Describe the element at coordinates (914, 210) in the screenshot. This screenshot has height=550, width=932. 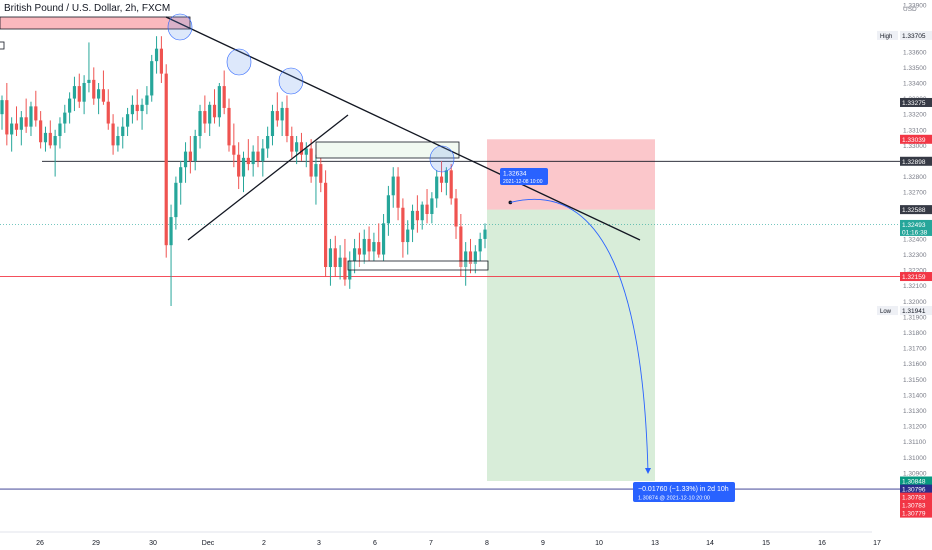
I see `price-badge-value: 1.32588` at that location.